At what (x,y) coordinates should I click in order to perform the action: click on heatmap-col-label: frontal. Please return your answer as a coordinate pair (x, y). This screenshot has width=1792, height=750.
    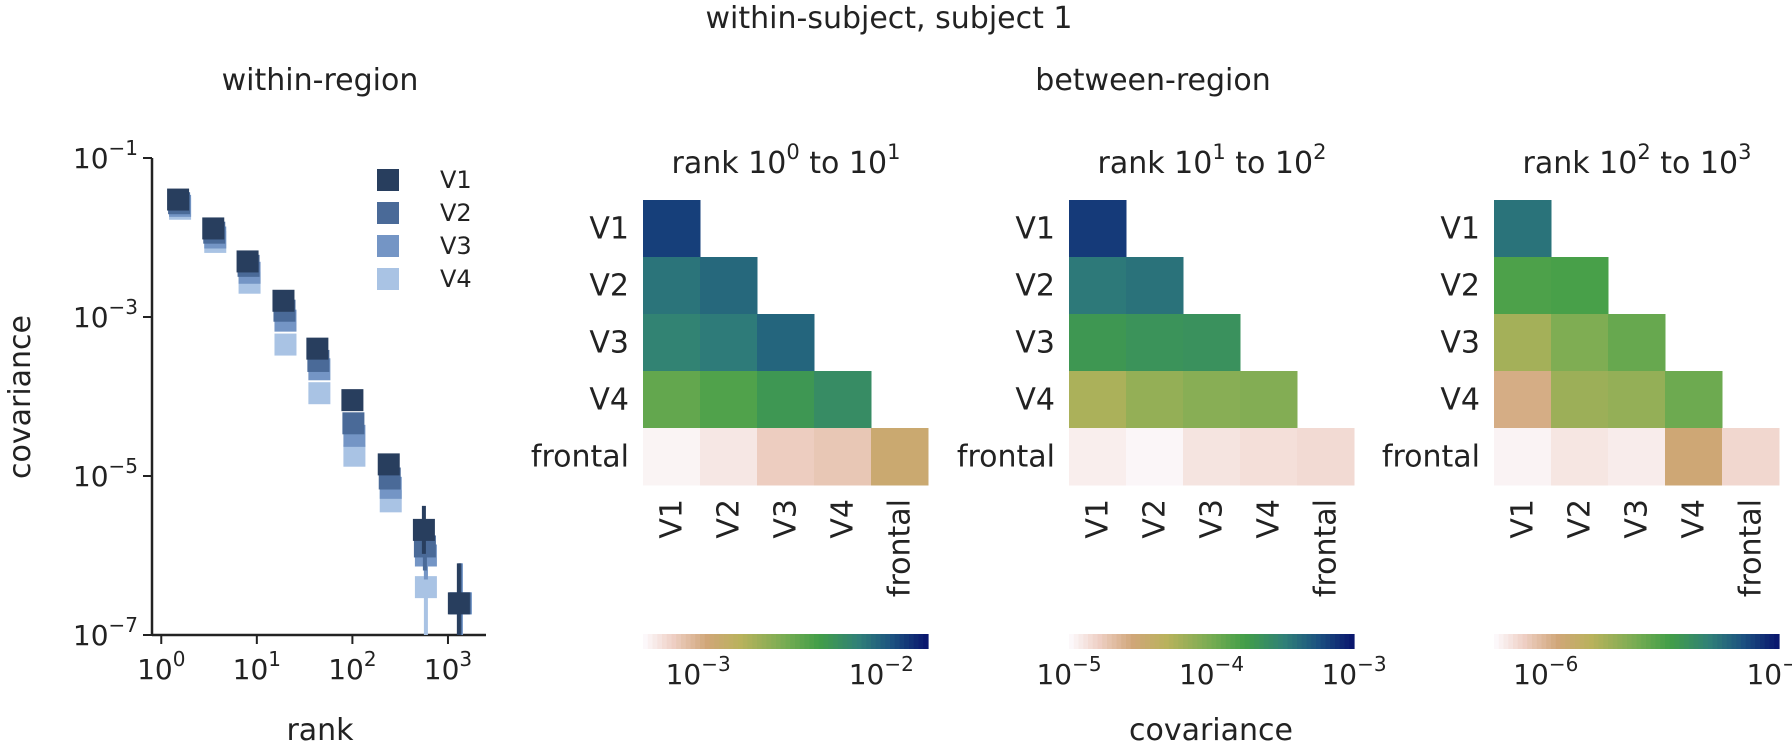
    Looking at the image, I should click on (1751, 548).